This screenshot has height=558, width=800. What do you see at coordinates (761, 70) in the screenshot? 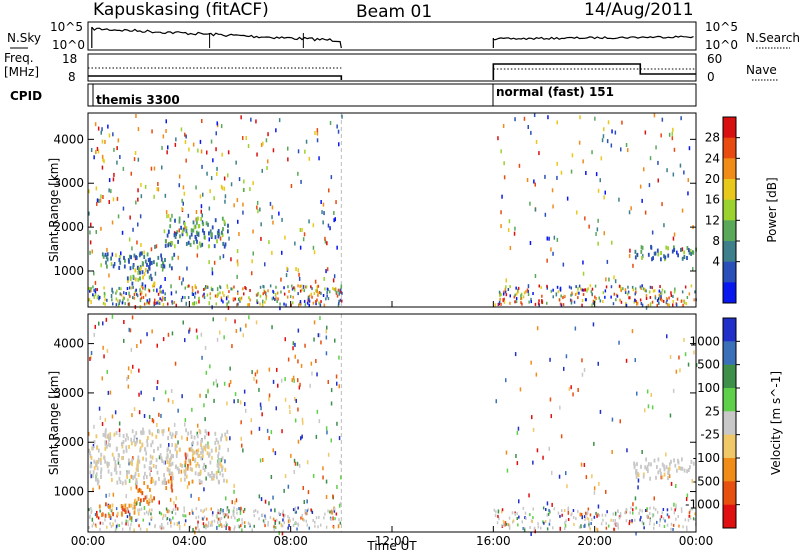
I see `nave-label: Nave` at bounding box center [761, 70].